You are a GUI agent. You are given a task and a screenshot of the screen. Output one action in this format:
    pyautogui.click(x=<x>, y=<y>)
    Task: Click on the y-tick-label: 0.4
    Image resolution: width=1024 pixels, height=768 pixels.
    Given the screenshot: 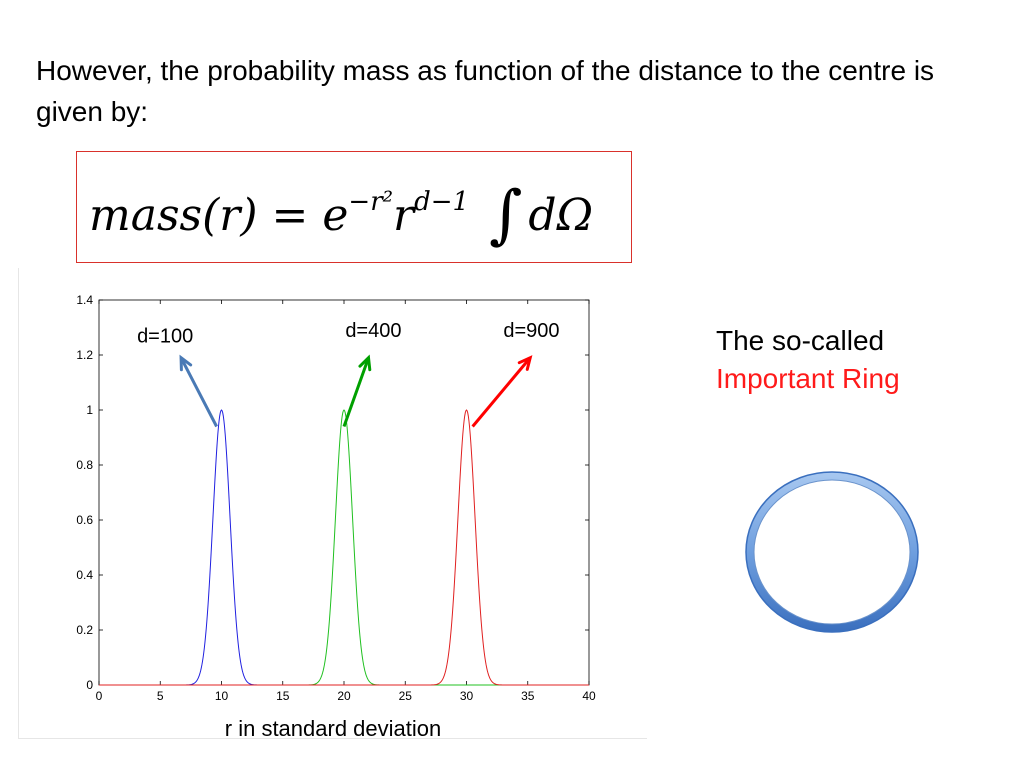 What is the action you would take?
    pyautogui.click(x=84, y=575)
    